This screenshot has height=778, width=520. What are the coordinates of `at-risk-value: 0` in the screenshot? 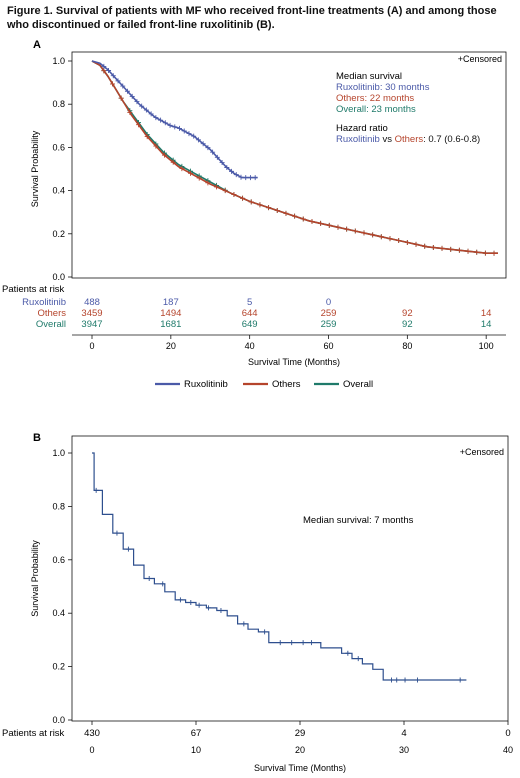 It's located at (328, 302).